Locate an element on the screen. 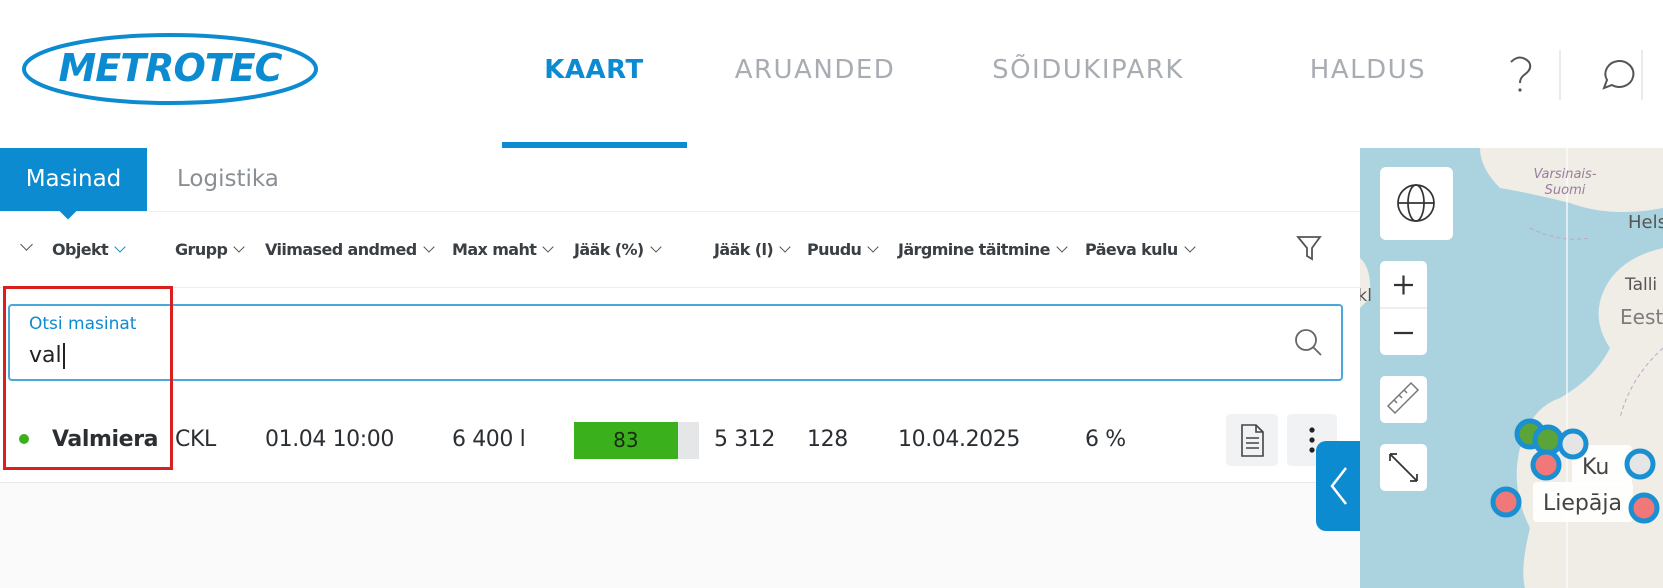  column-header: Viimased andmed is located at coordinates (349, 249).